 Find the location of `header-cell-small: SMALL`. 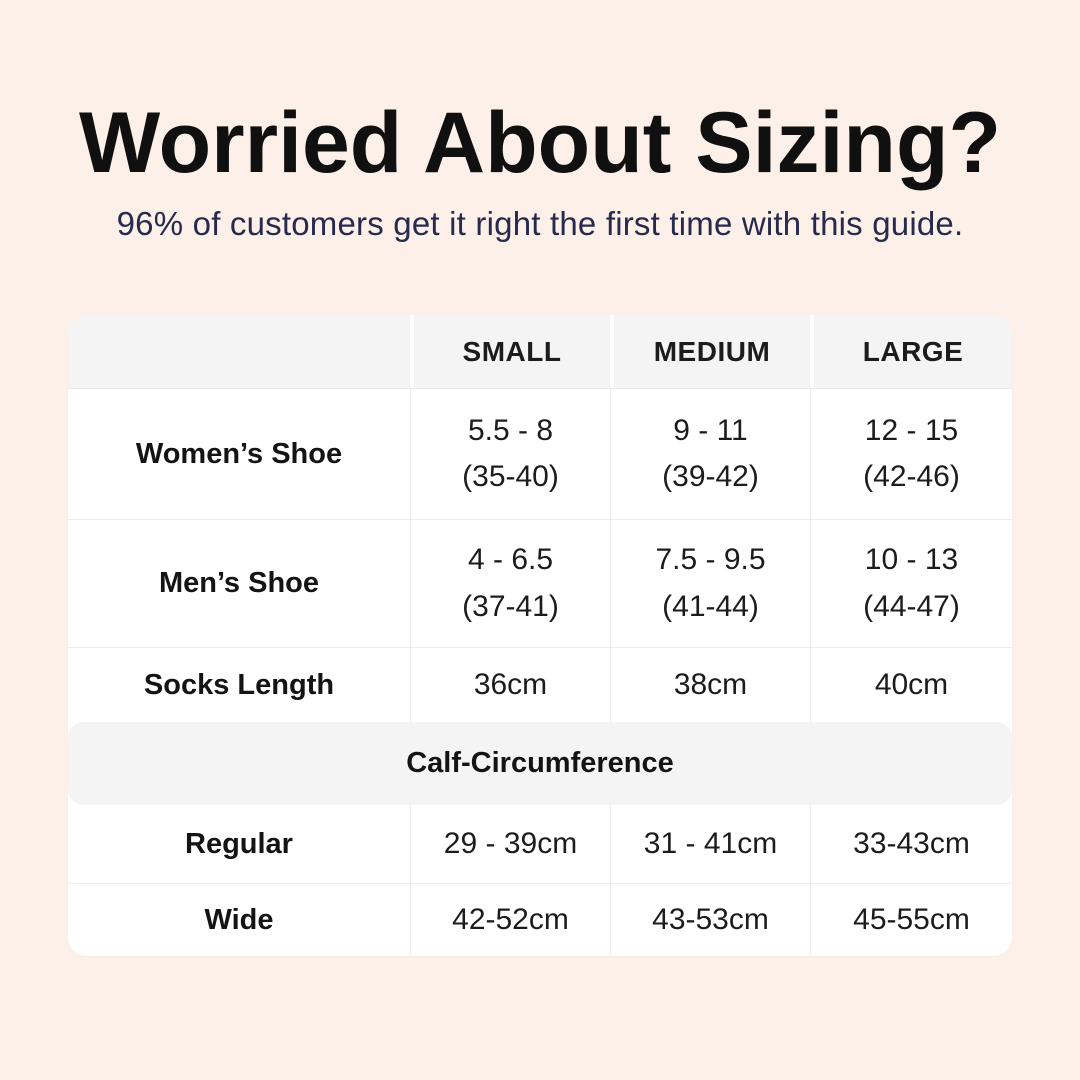

header-cell-small: SMALL is located at coordinates (510, 351).